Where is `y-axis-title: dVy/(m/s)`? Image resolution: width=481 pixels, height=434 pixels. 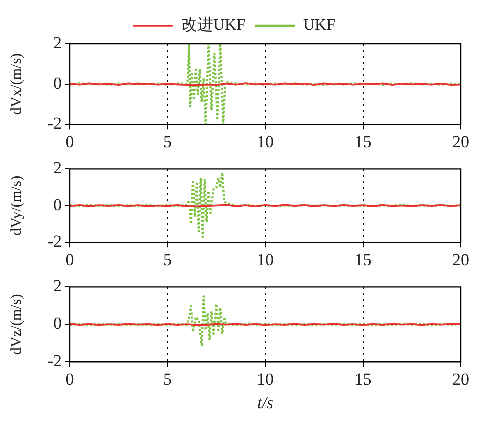
y-axis-title: dVy/(m/s) is located at coordinates (16, 206).